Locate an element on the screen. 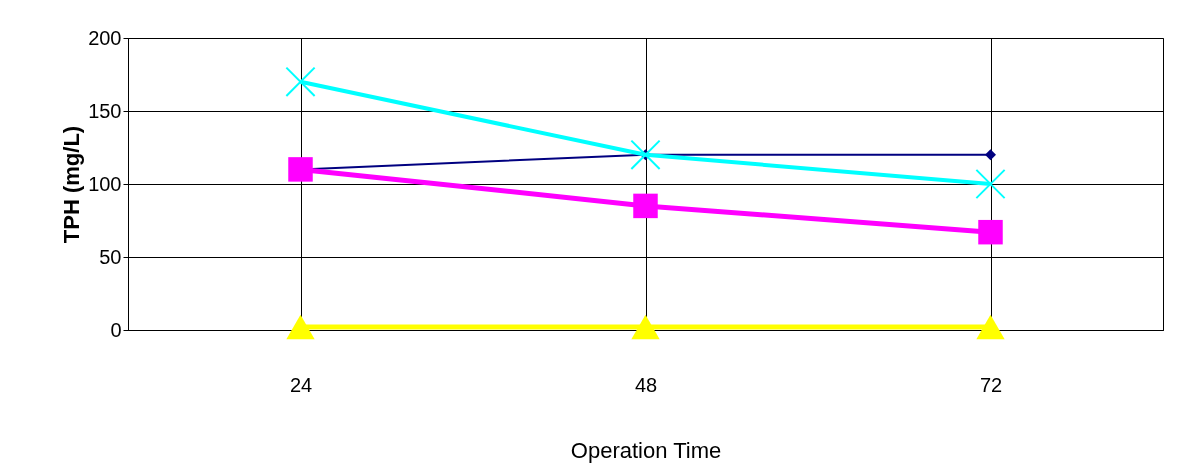 The height and width of the screenshot is (476, 1196). x-tick-label: 48 is located at coordinates (646, 384).